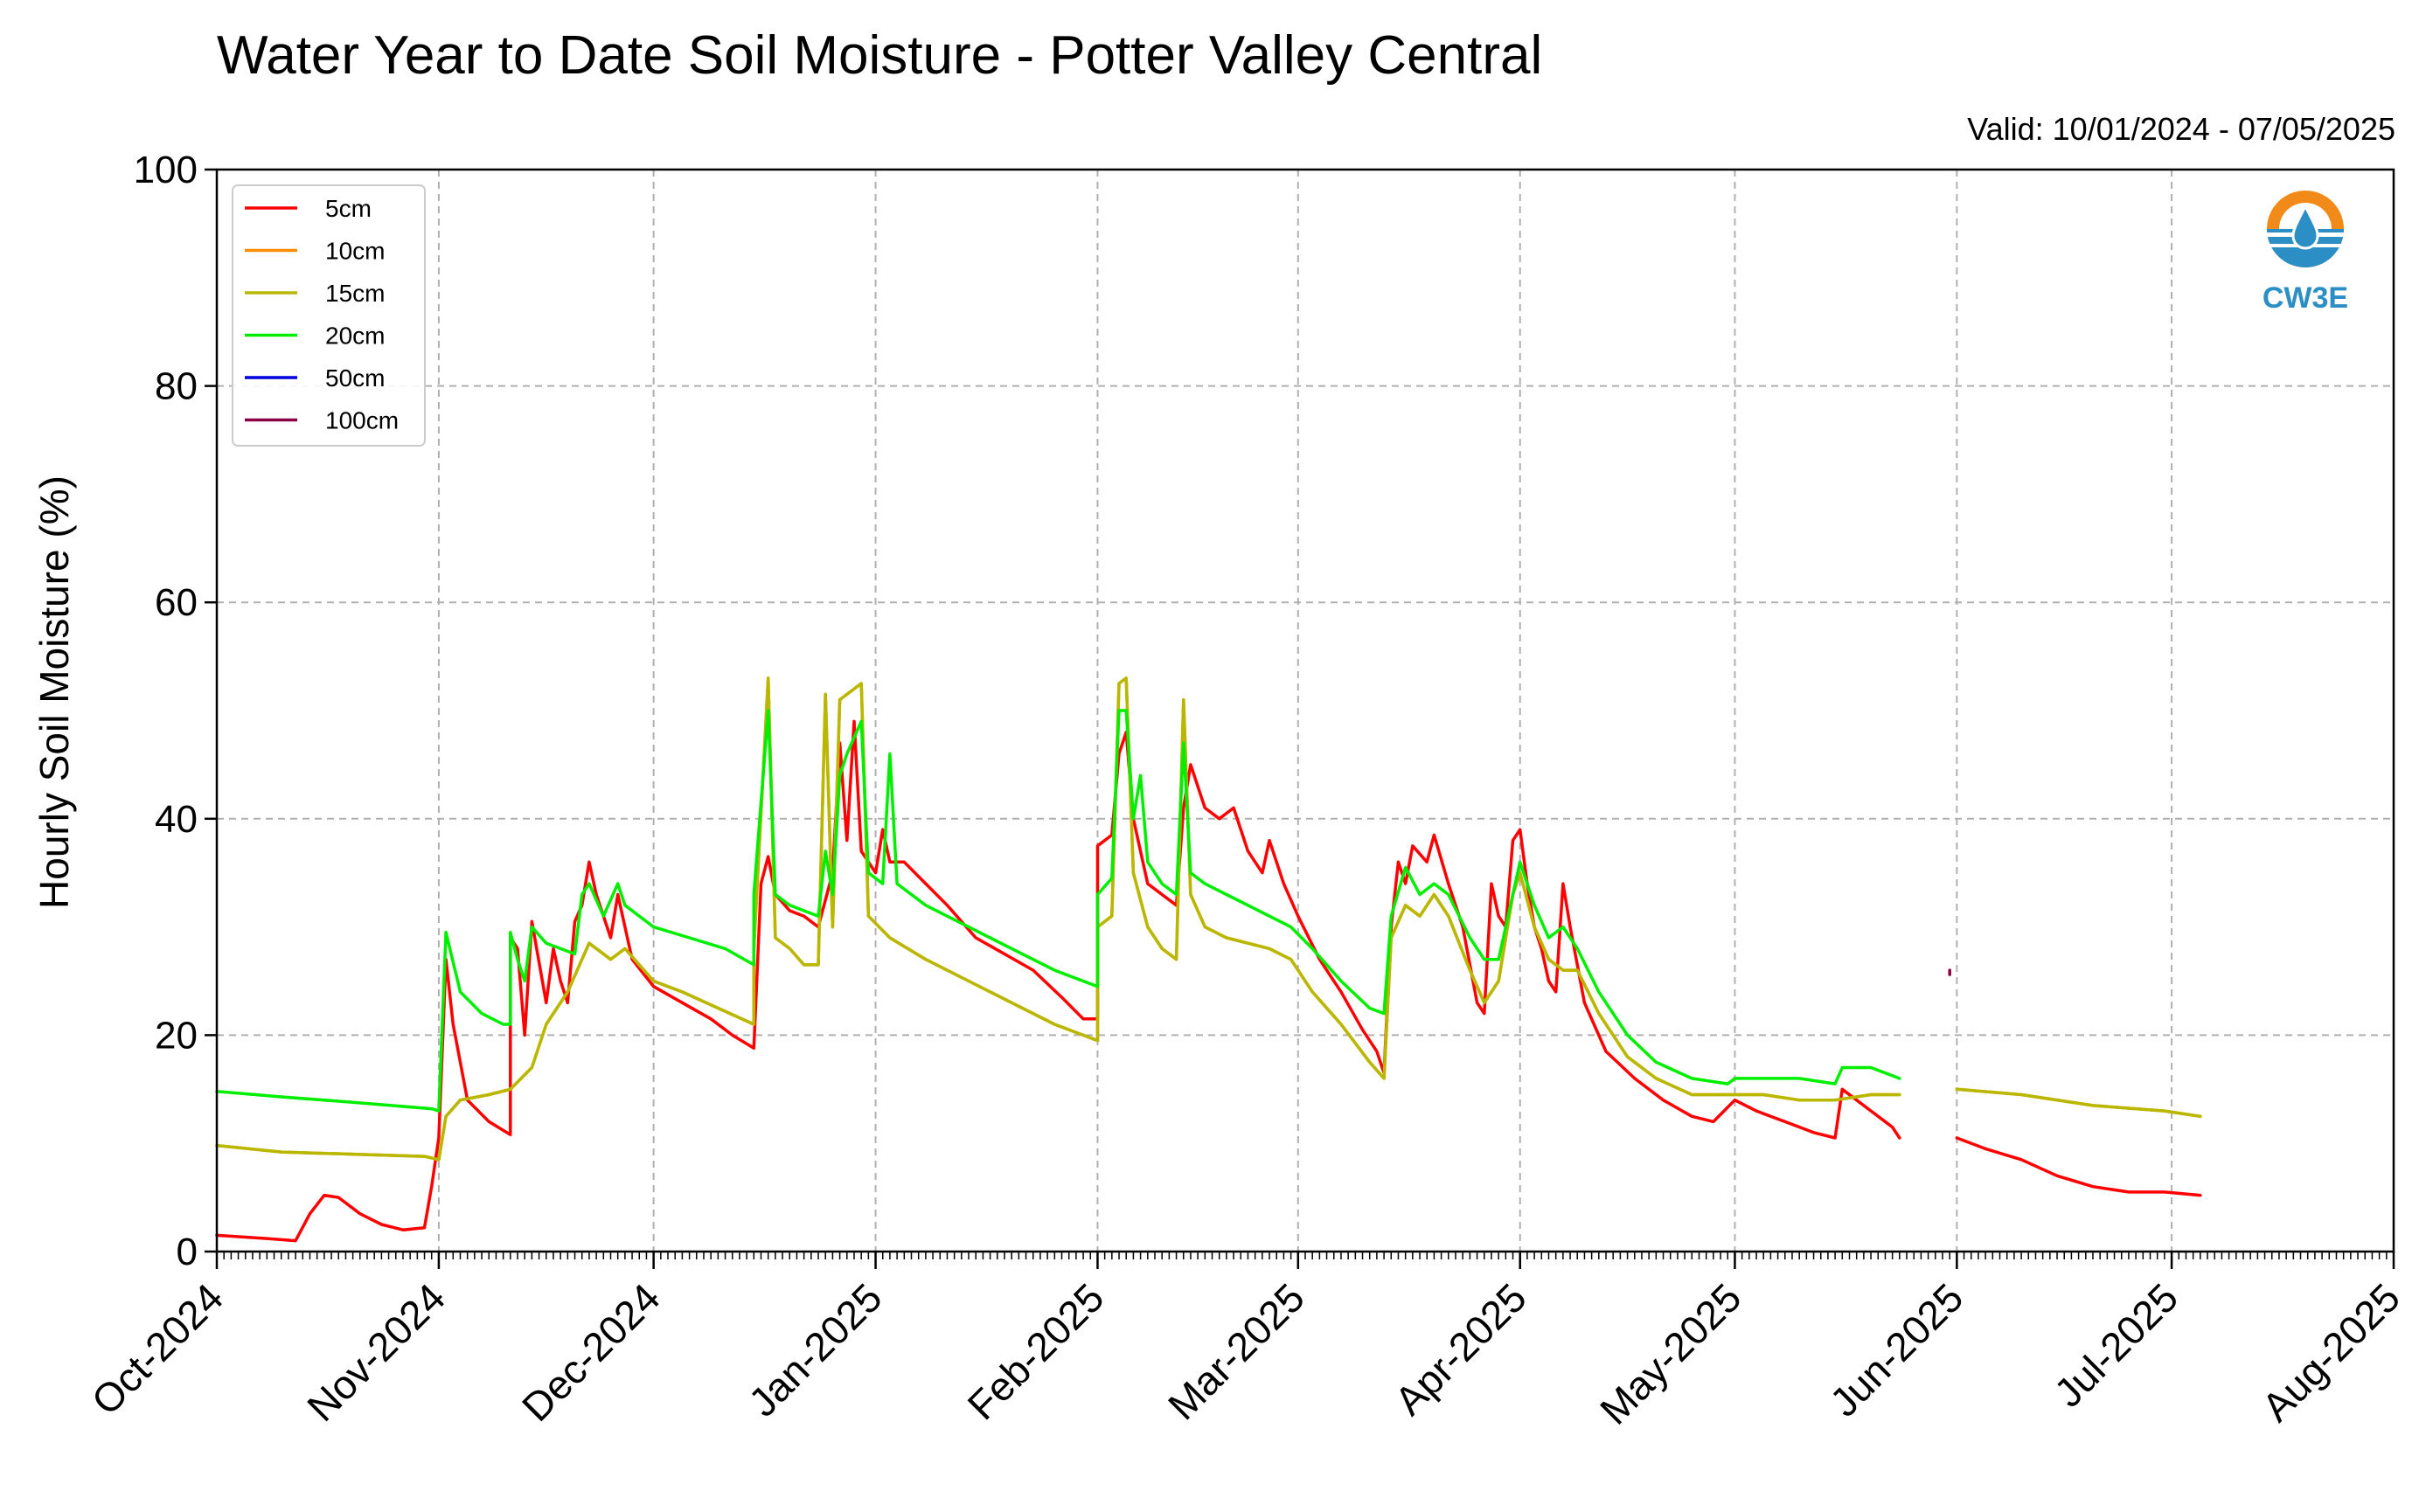 This screenshot has width=2419, height=1512. Describe the element at coordinates (322, 420) in the screenshot. I see `legend-item: 100cm` at that location.